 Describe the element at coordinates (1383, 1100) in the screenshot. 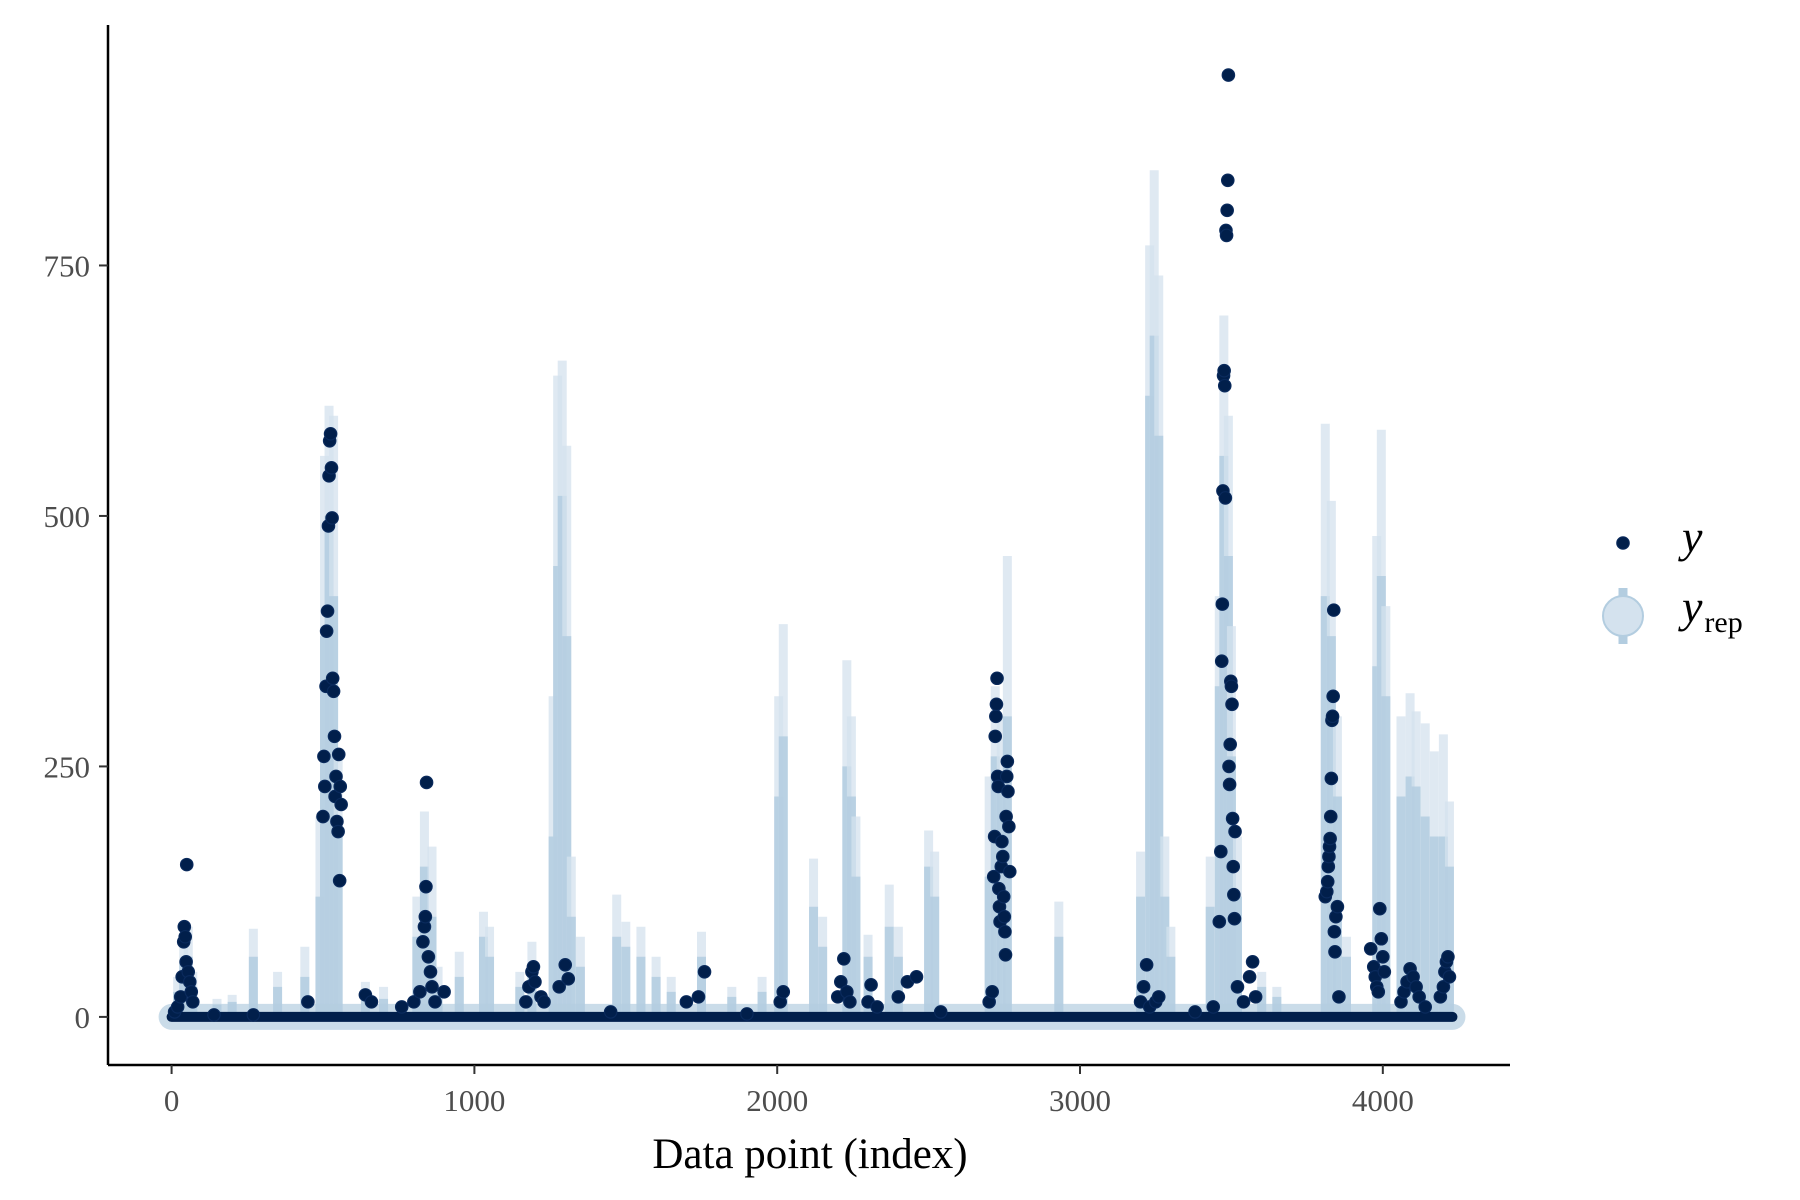

I see `x-tick-label-4: 4000` at that location.